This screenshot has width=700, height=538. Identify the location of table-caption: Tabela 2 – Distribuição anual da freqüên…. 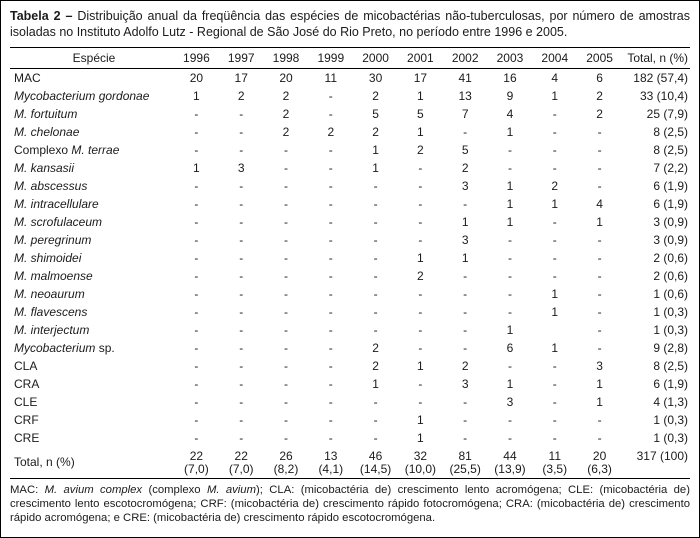
(350, 24).